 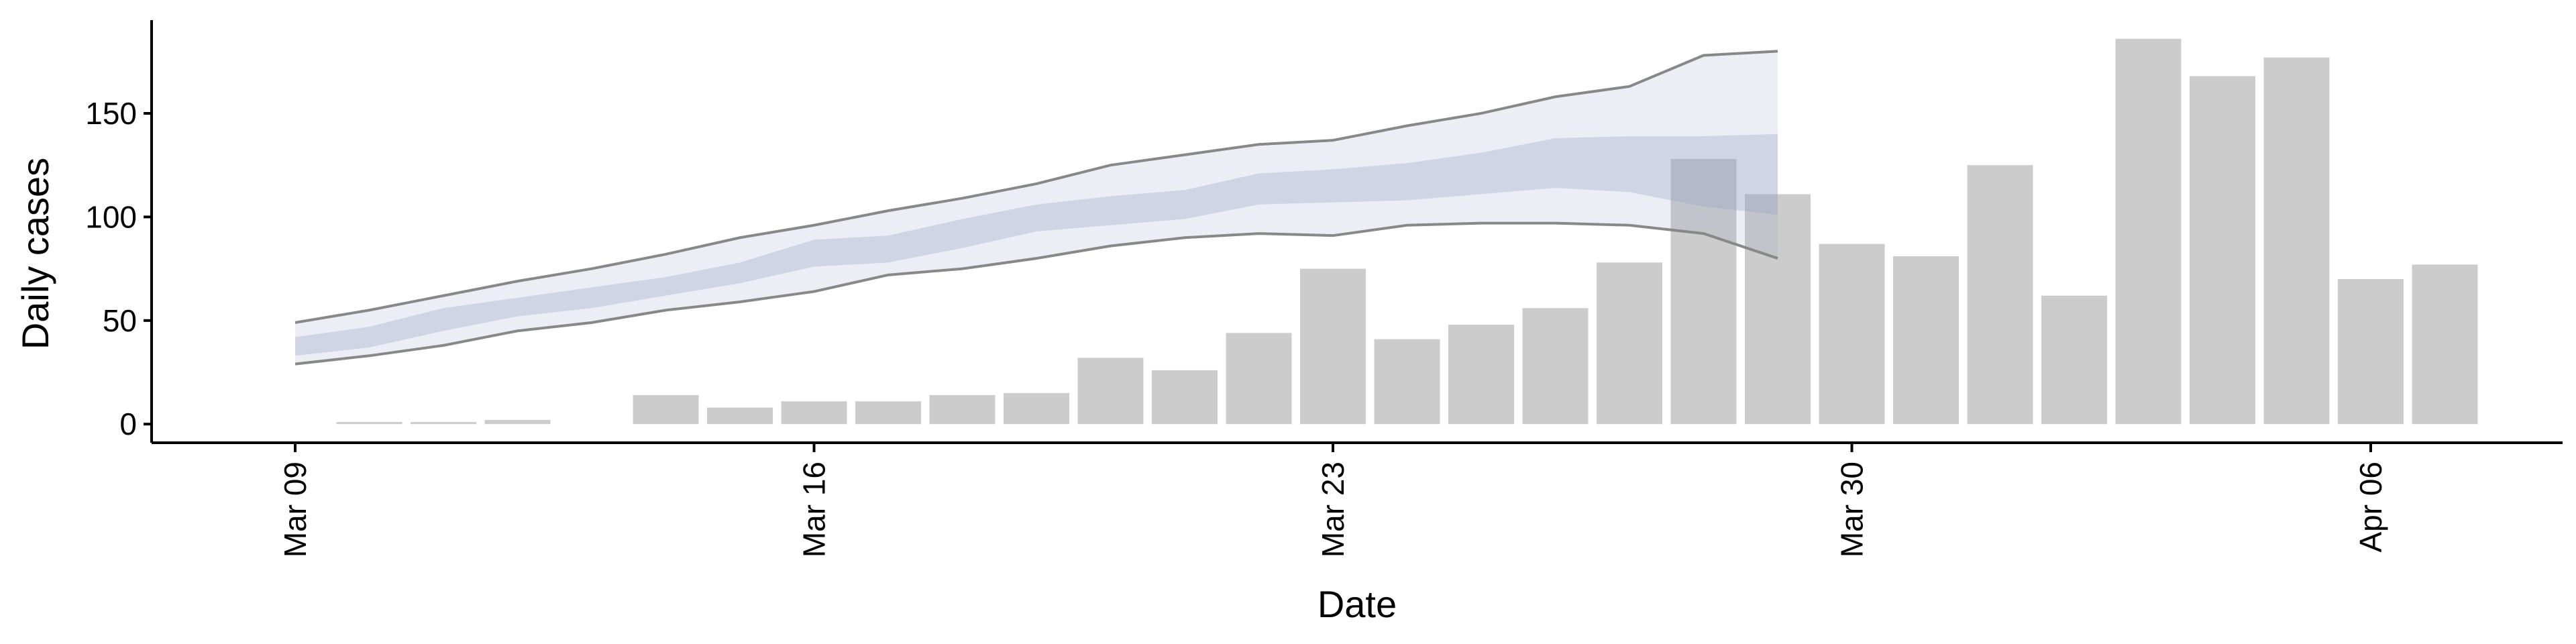 What do you see at coordinates (1036, 293) in the screenshot?
I see `forecast-lower-line` at bounding box center [1036, 293].